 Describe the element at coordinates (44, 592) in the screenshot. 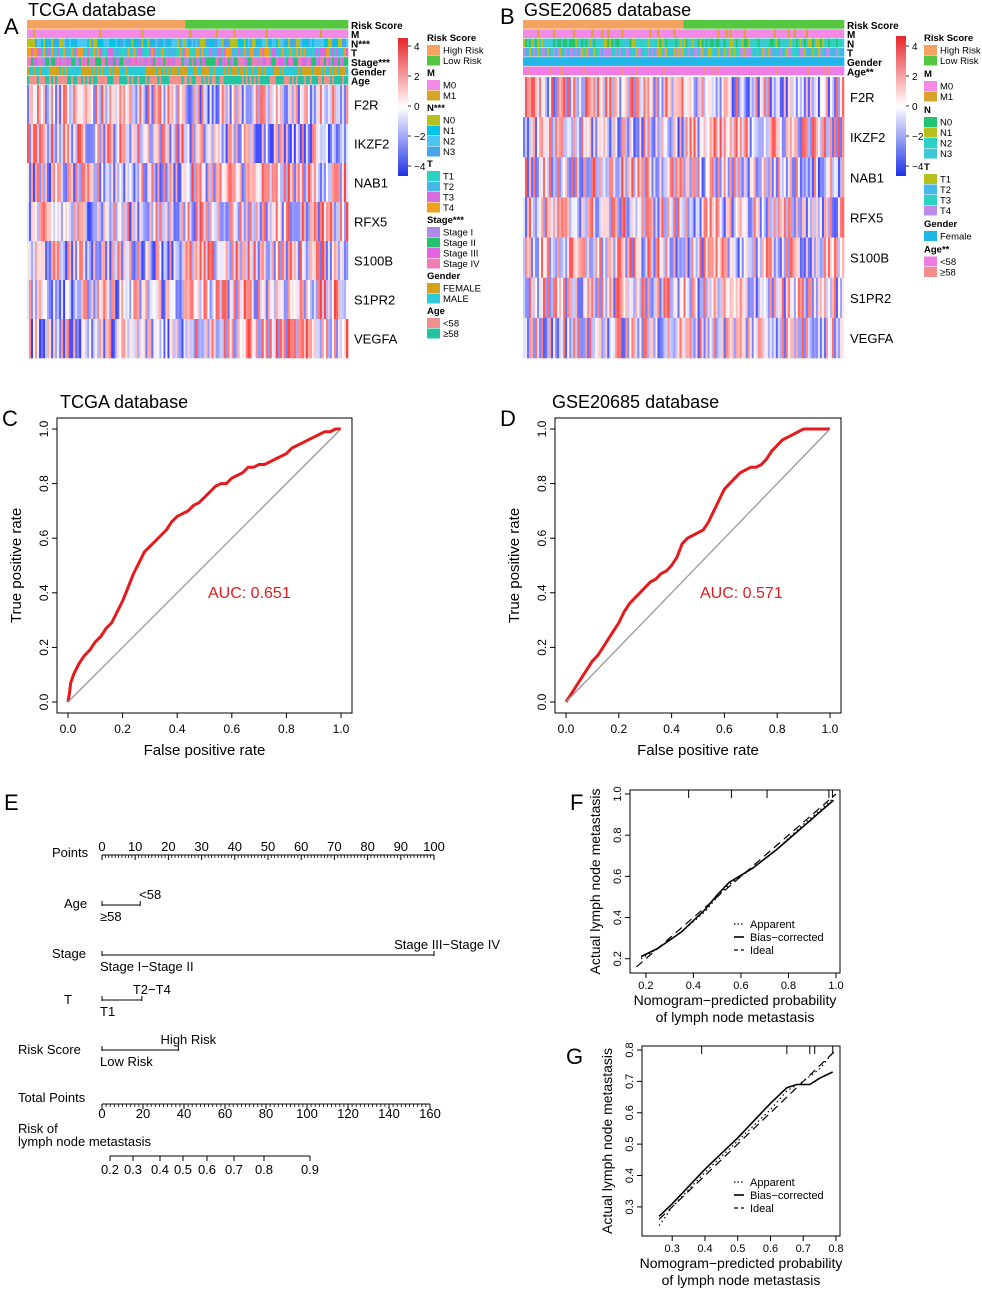

I see `y-tick-label: 0.4` at that location.